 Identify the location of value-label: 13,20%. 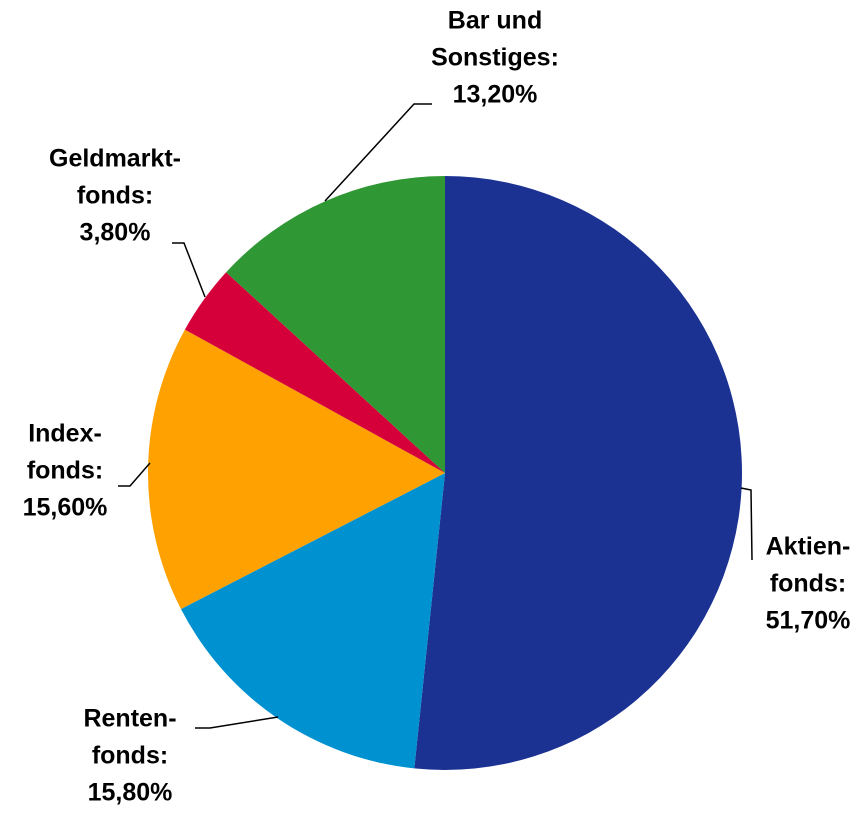
(495, 95).